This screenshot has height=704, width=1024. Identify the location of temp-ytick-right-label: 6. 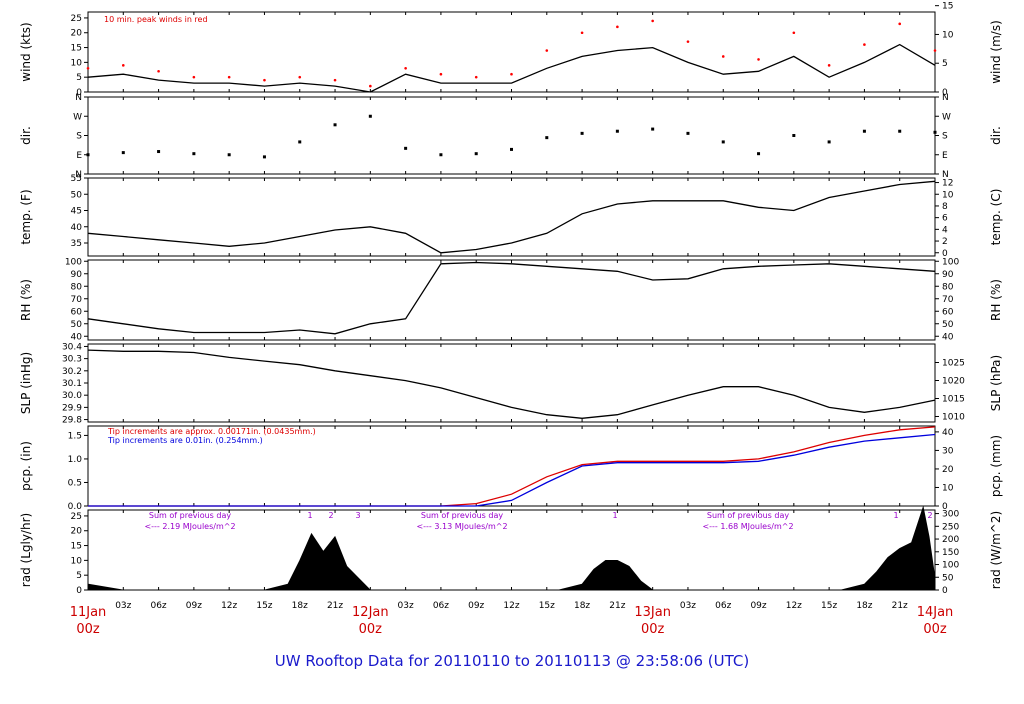
(945, 219).